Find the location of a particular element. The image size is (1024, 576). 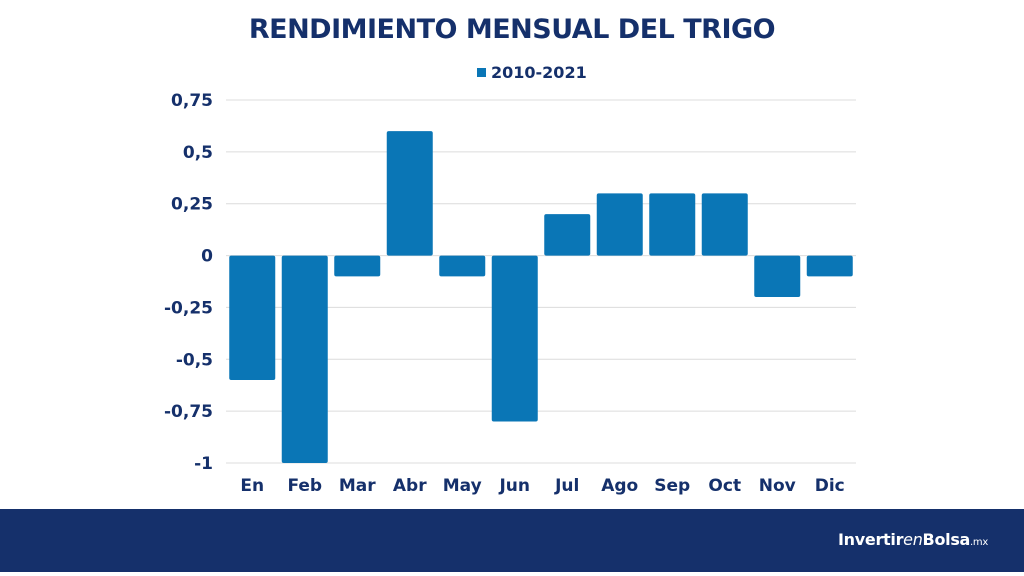

bar-en is located at coordinates (252, 318).